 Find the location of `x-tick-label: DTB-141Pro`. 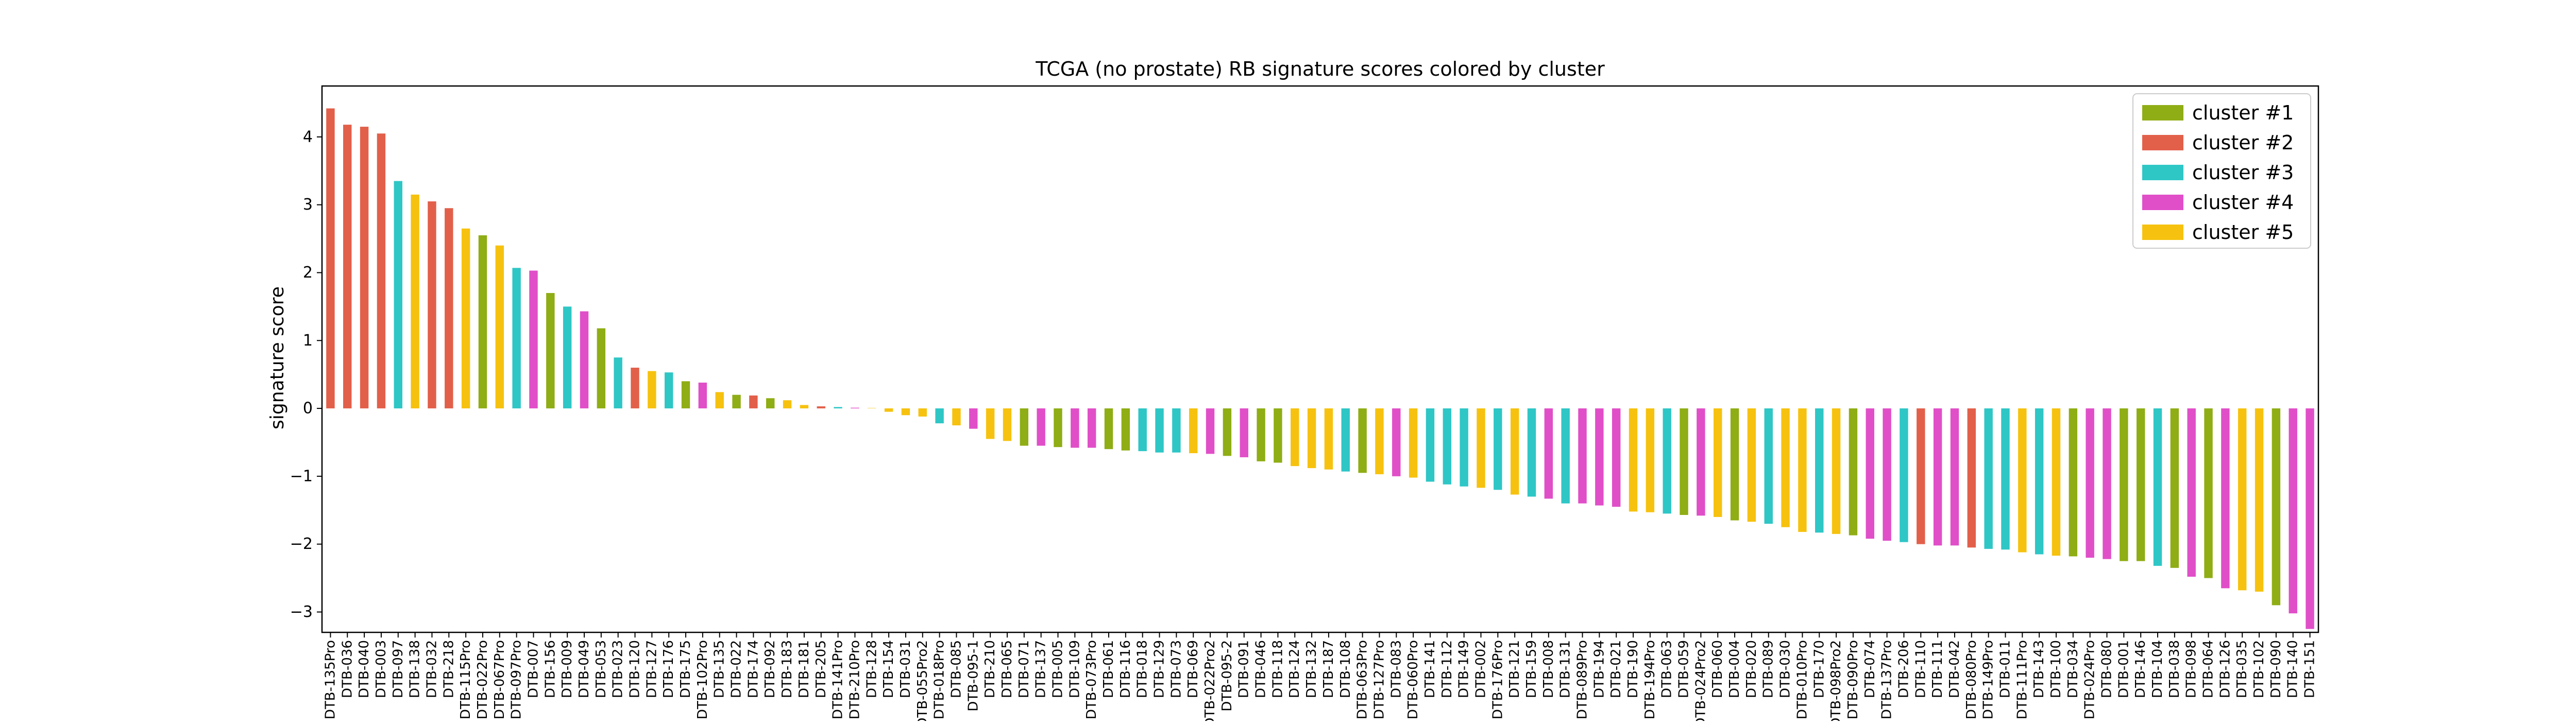

x-tick-label: DTB-141Pro is located at coordinates (838, 679).